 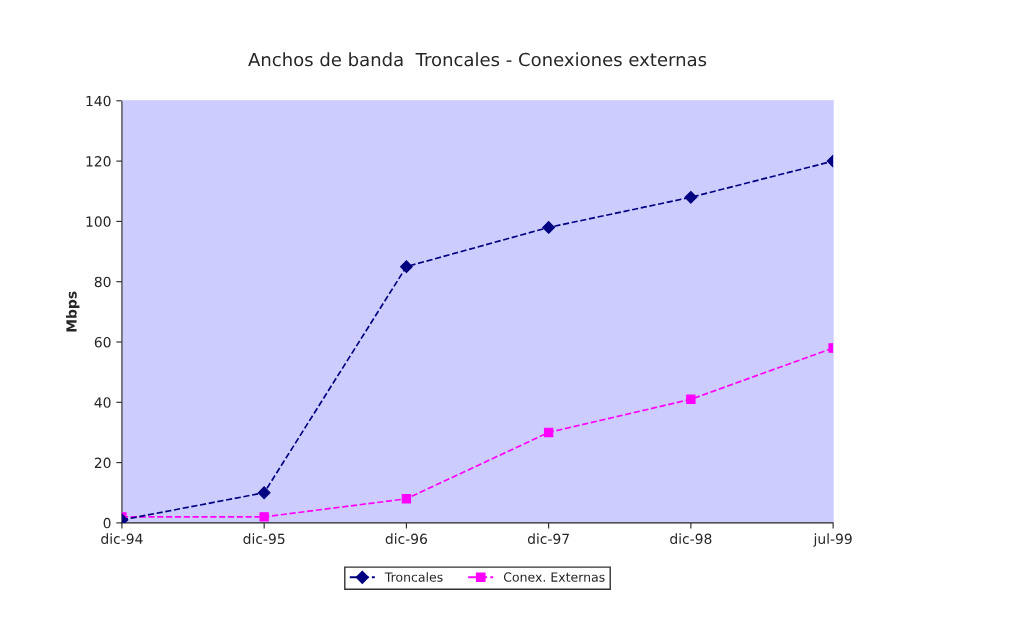 What do you see at coordinates (102, 402) in the screenshot?
I see `y-tick-label: 40` at bounding box center [102, 402].